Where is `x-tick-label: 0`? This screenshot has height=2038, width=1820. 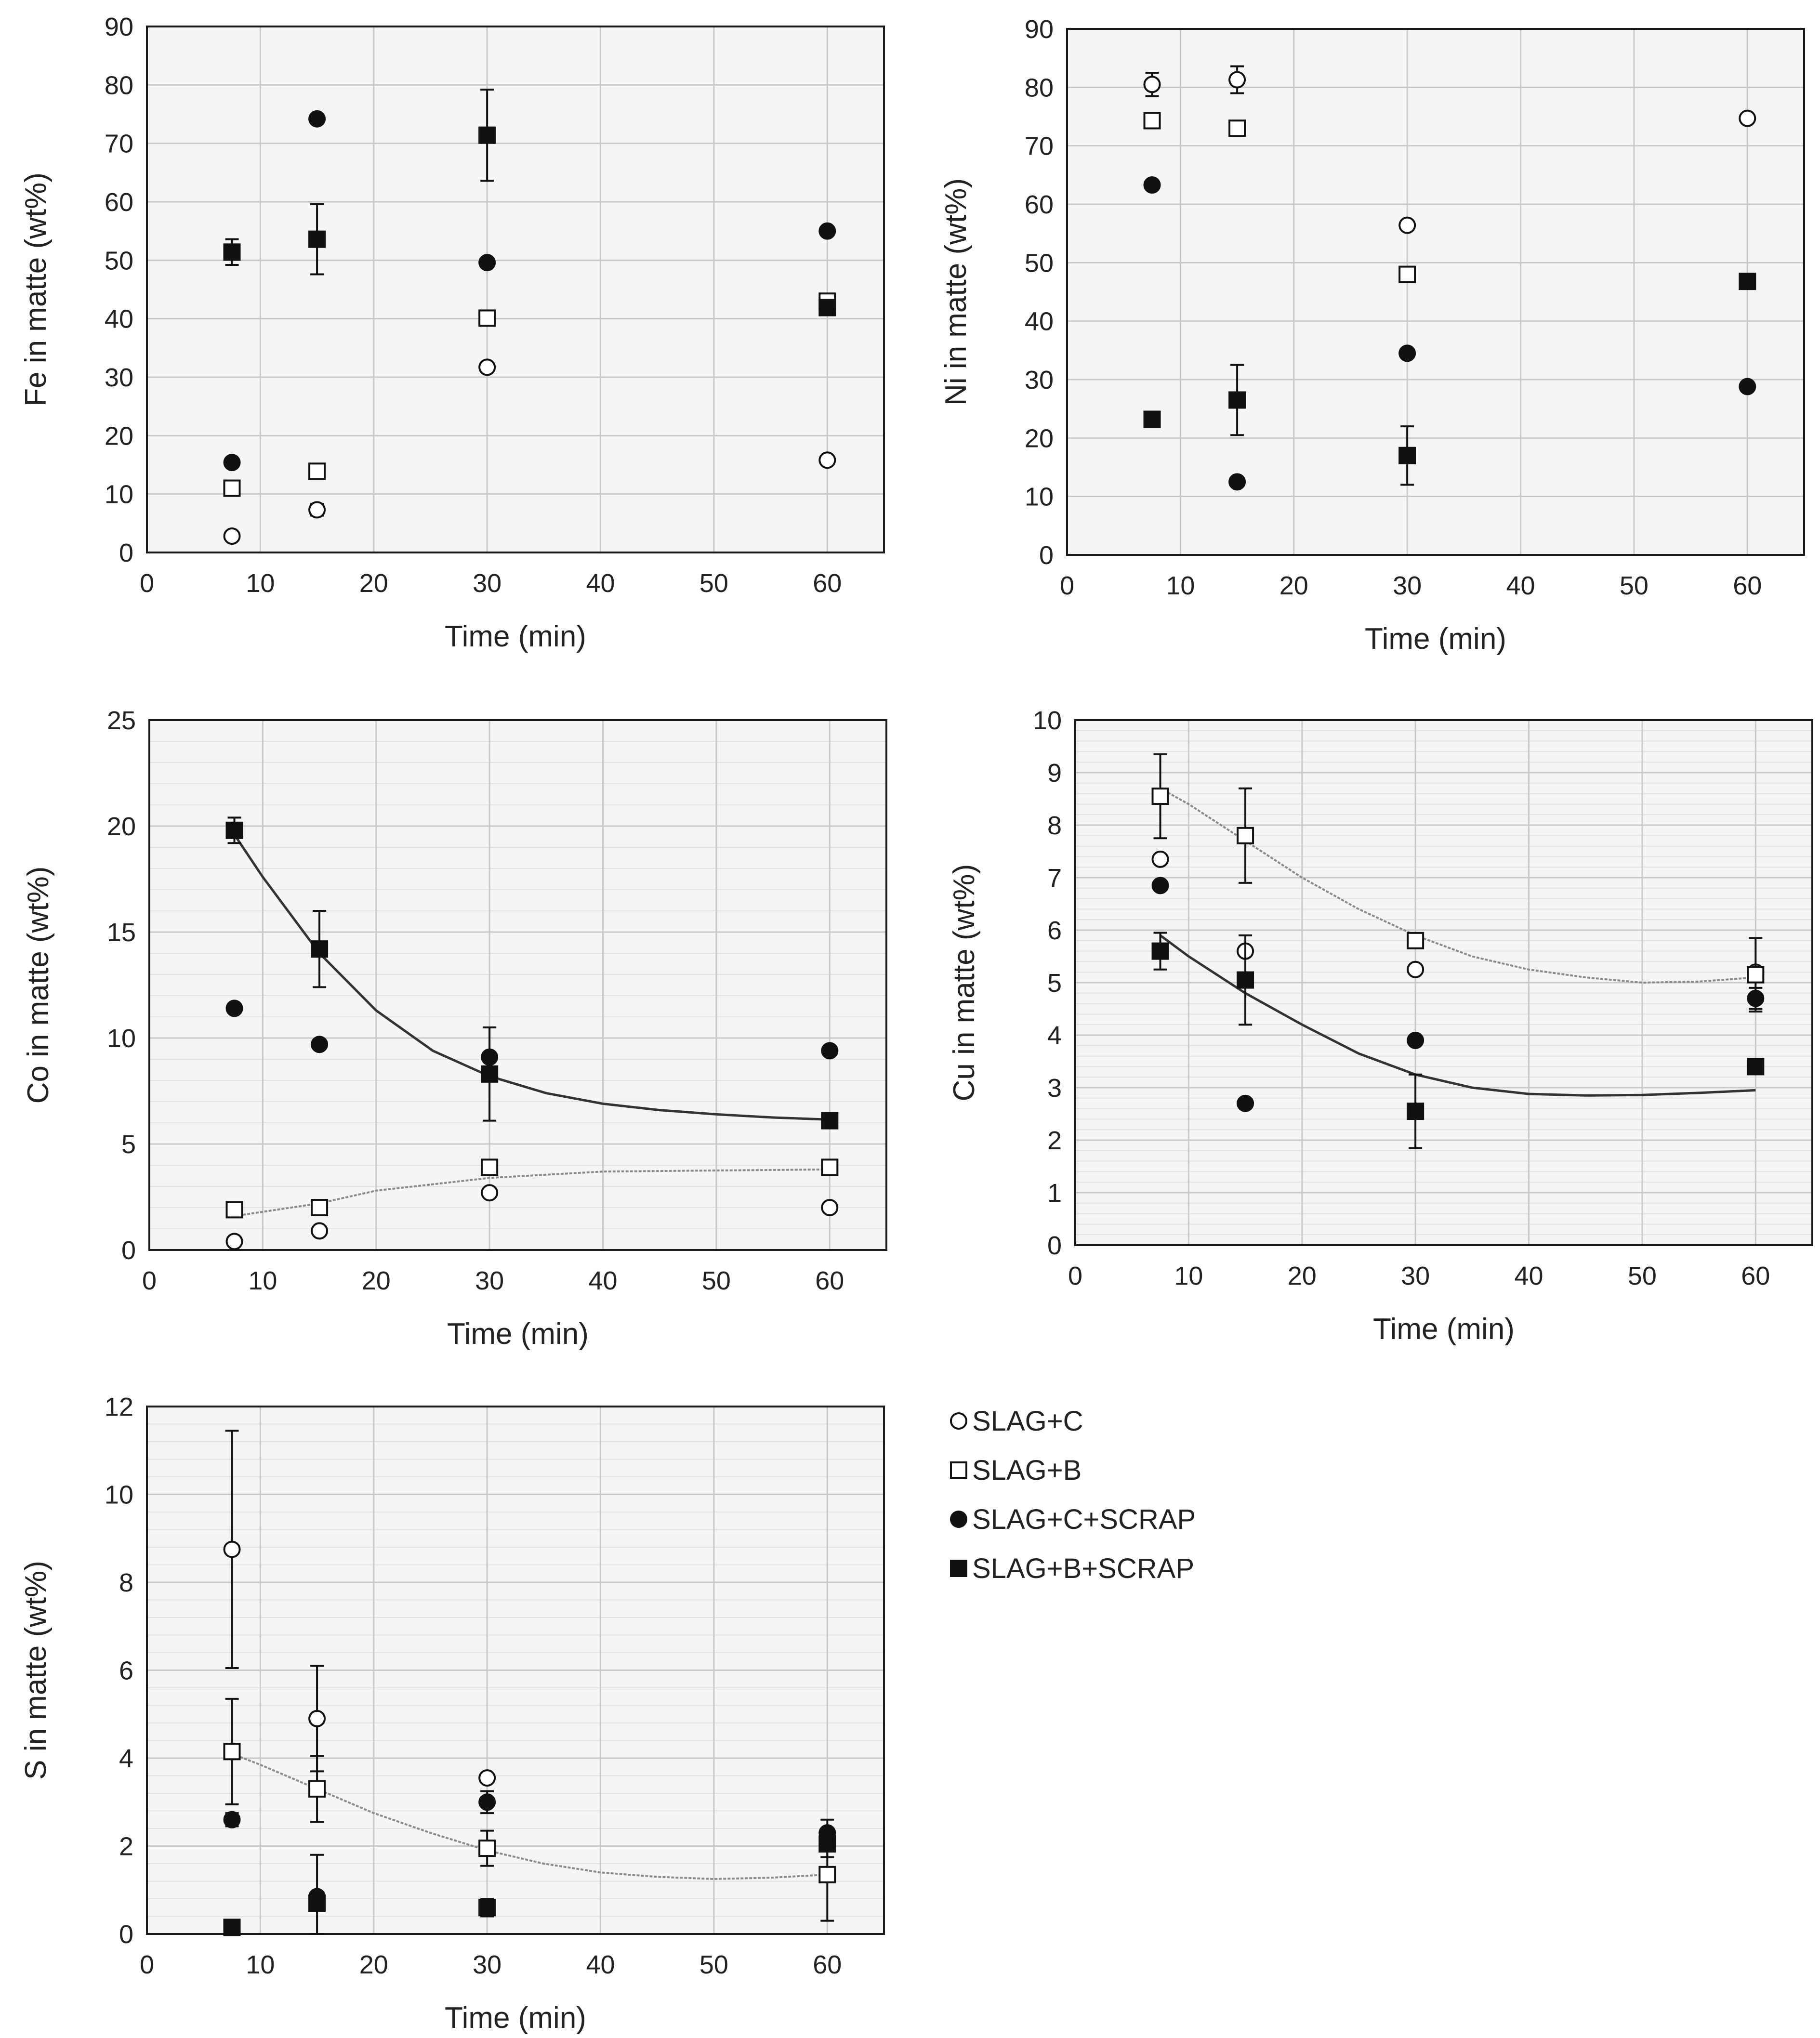 x-tick-label: 0 is located at coordinates (149, 1280).